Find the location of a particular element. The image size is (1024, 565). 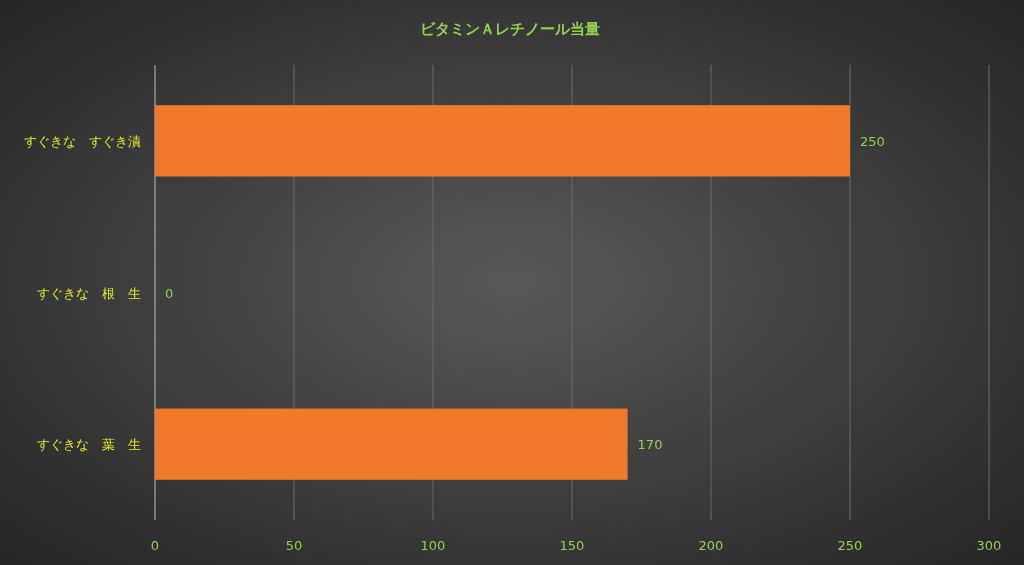

x-tick-label: 50 is located at coordinates (294, 545).